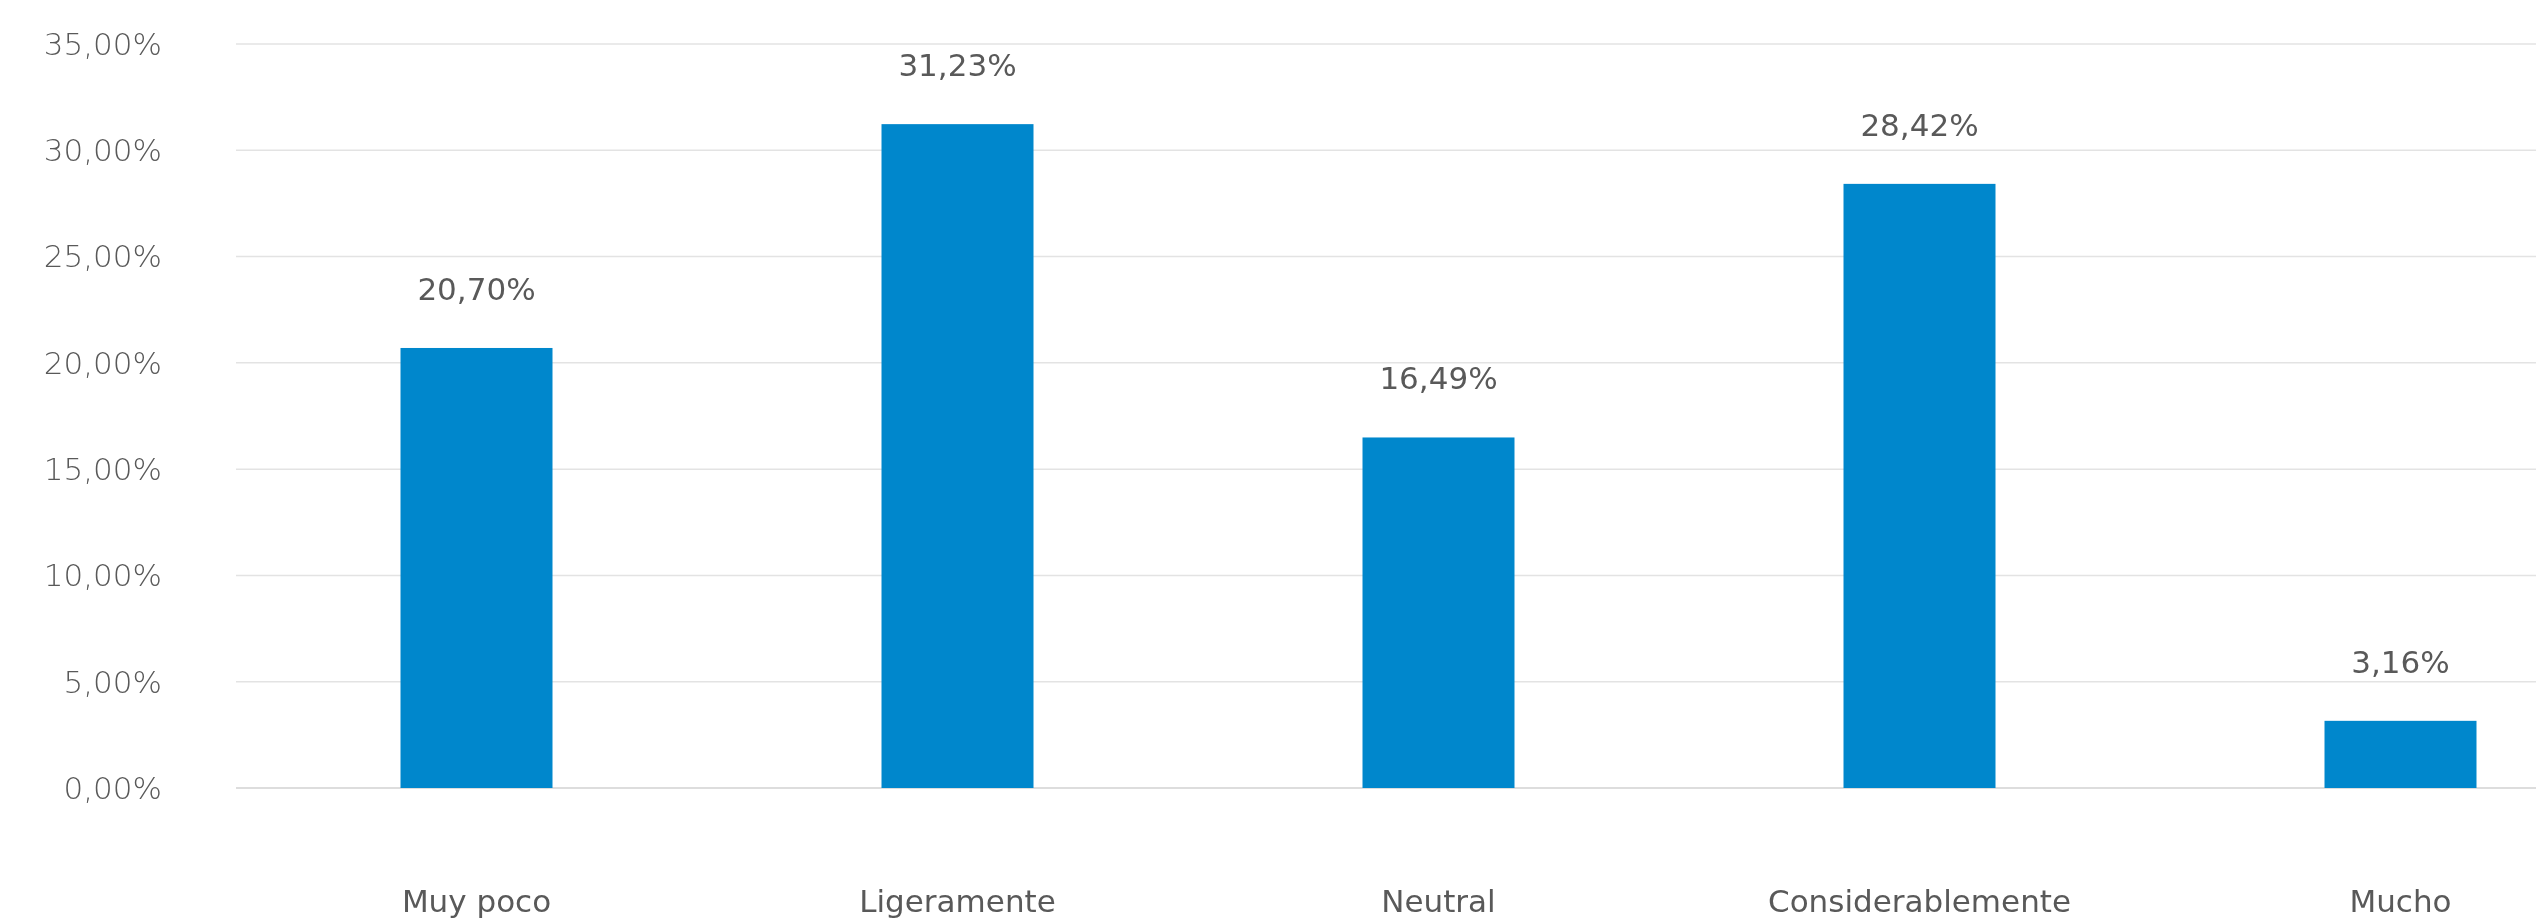 This screenshot has width=2536, height=920. I want to click on data-label: 3,16%, so click(2400, 661).